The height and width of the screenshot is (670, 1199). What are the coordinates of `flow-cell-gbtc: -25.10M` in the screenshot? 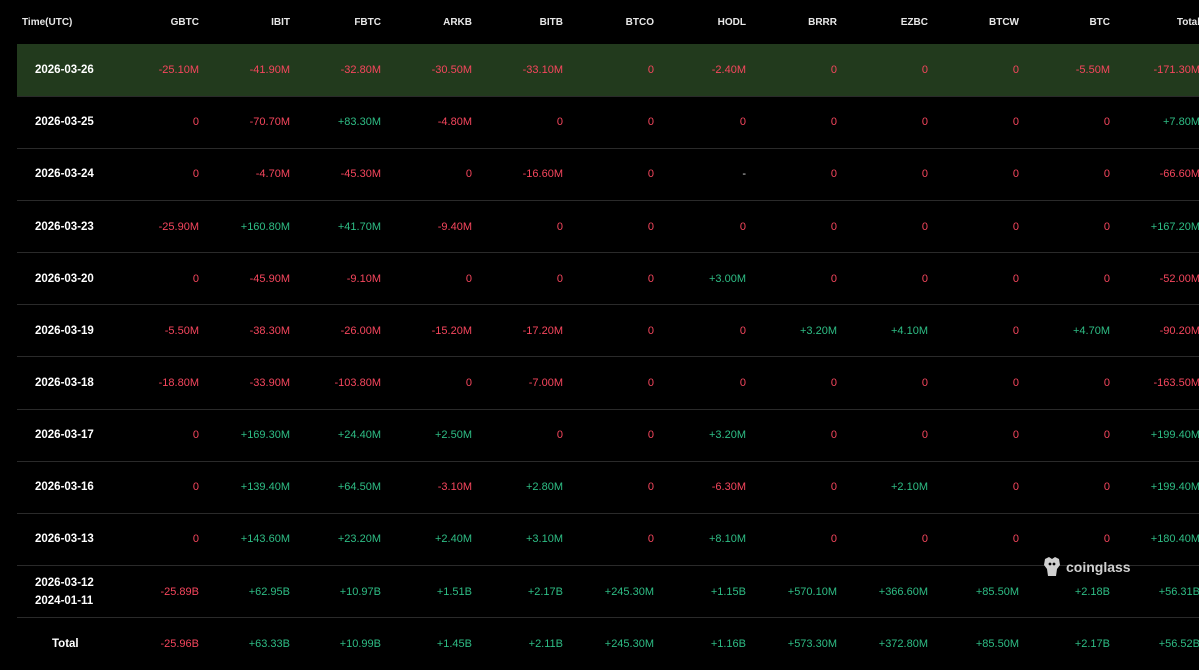 It's located at (178, 69).